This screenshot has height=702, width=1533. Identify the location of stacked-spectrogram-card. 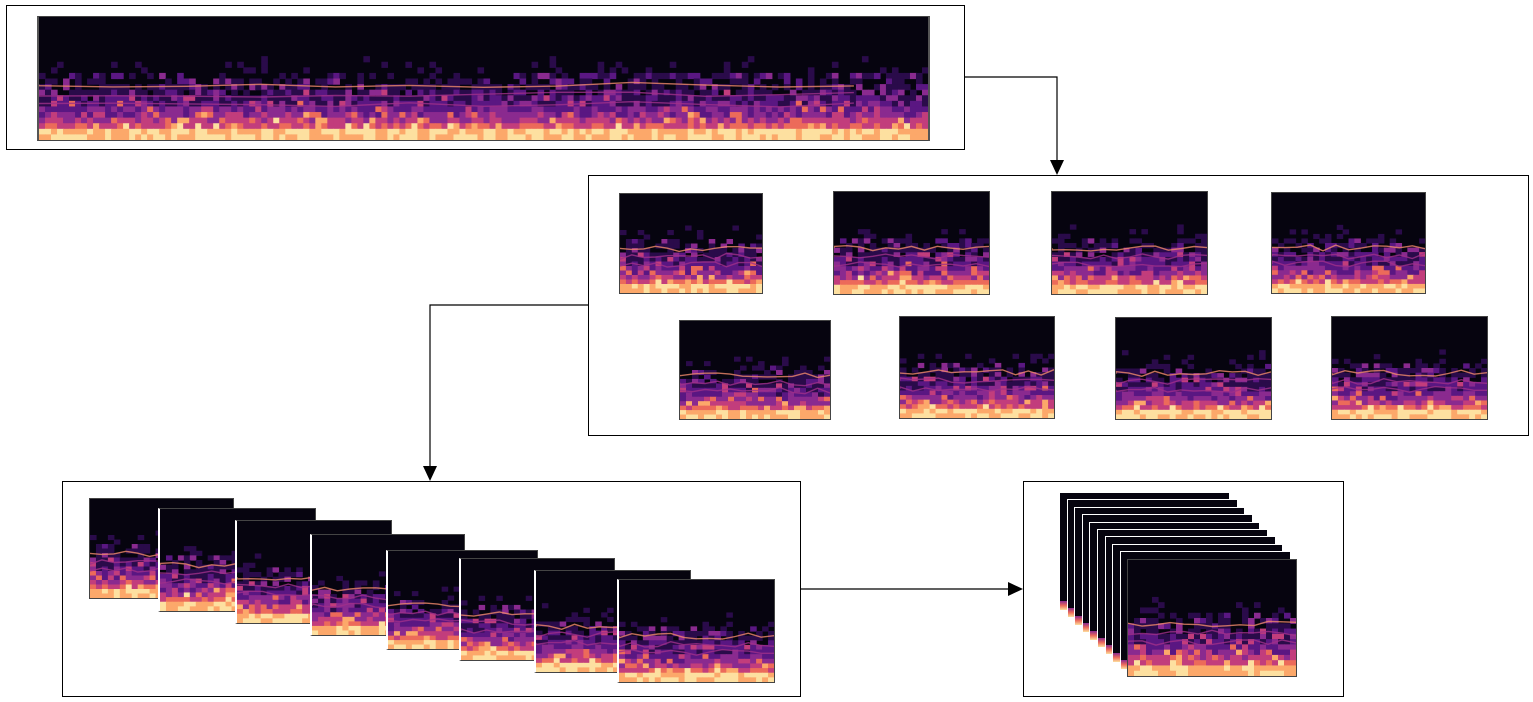
(1212, 617).